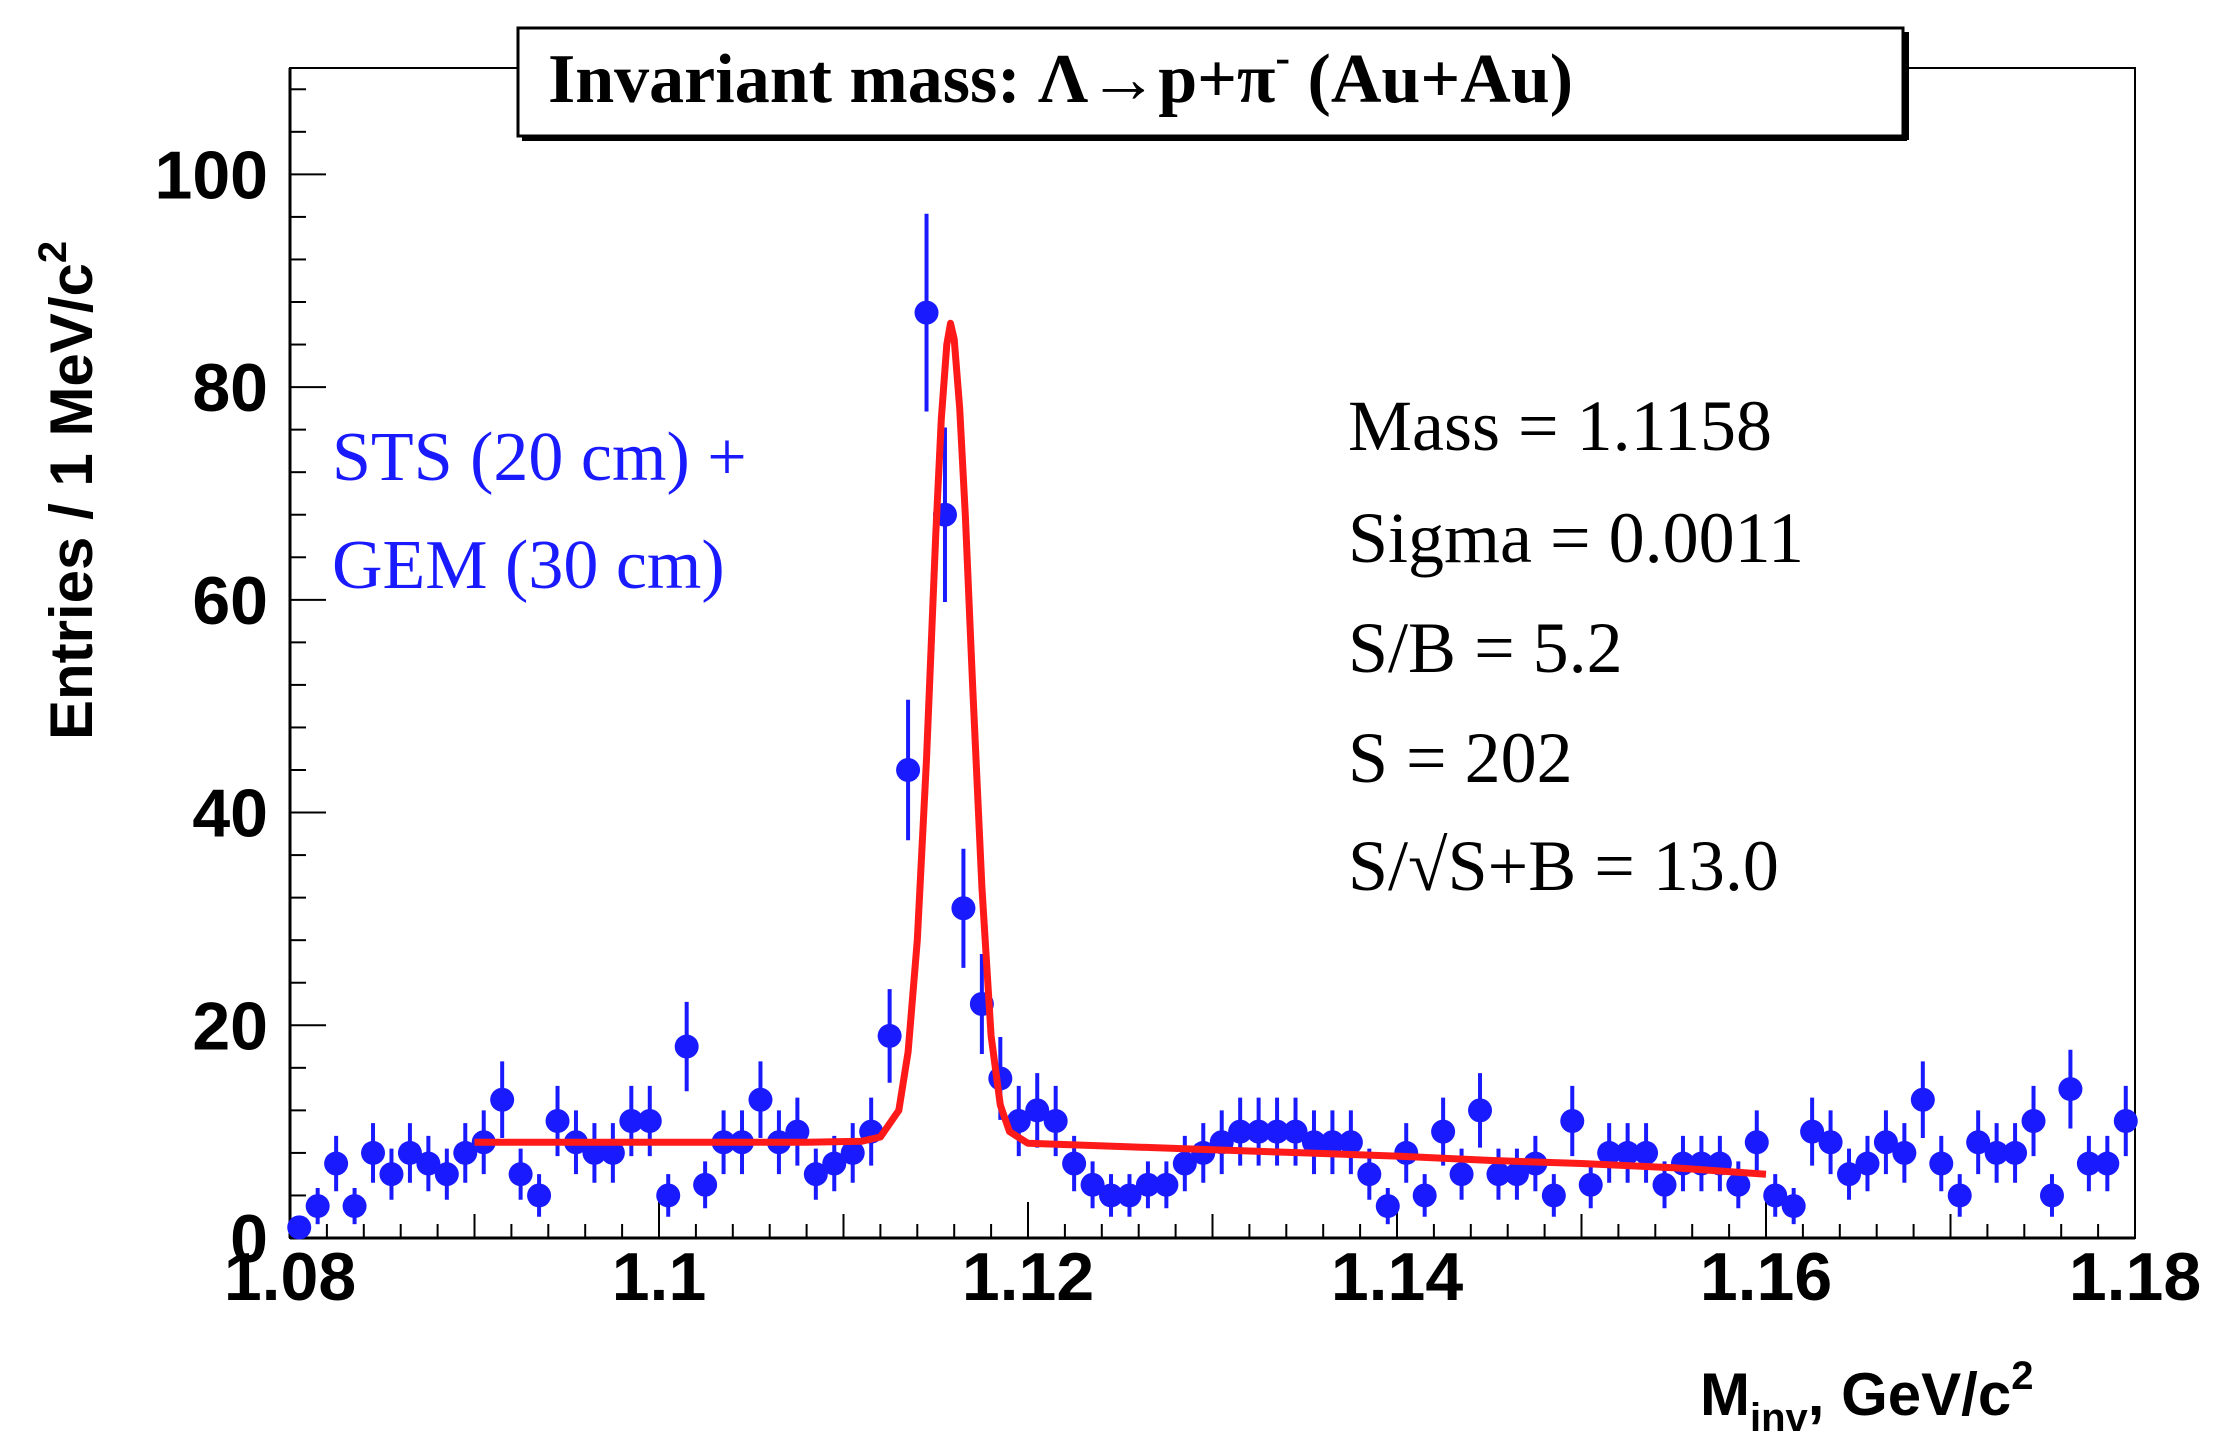 This screenshot has height=1442, width=2225. I want to click on x-tick-label: 1.1, so click(659, 1277).